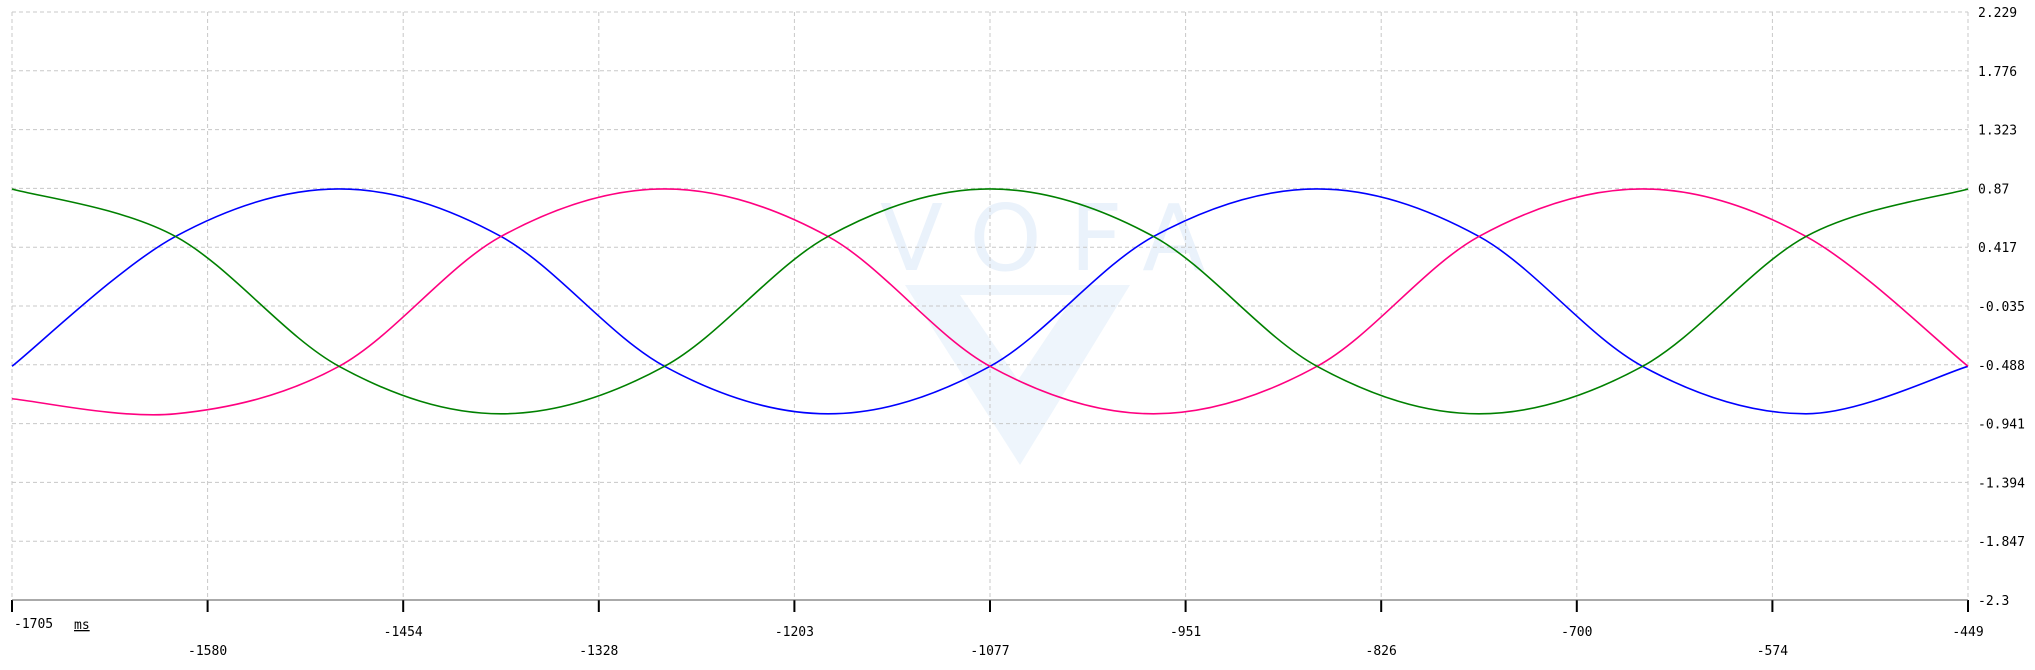 Image resolution: width=2035 pixels, height=670 pixels. What do you see at coordinates (1997, 72) in the screenshot?
I see `y-tick-label: 1.776` at bounding box center [1997, 72].